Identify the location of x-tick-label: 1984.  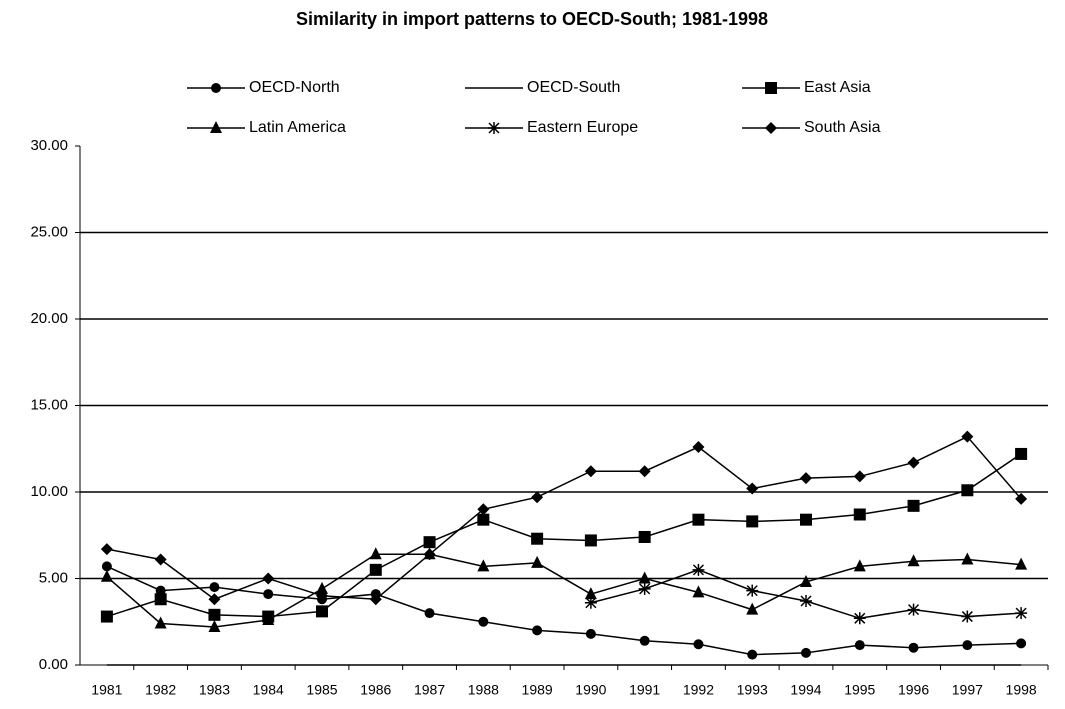
(268, 690).